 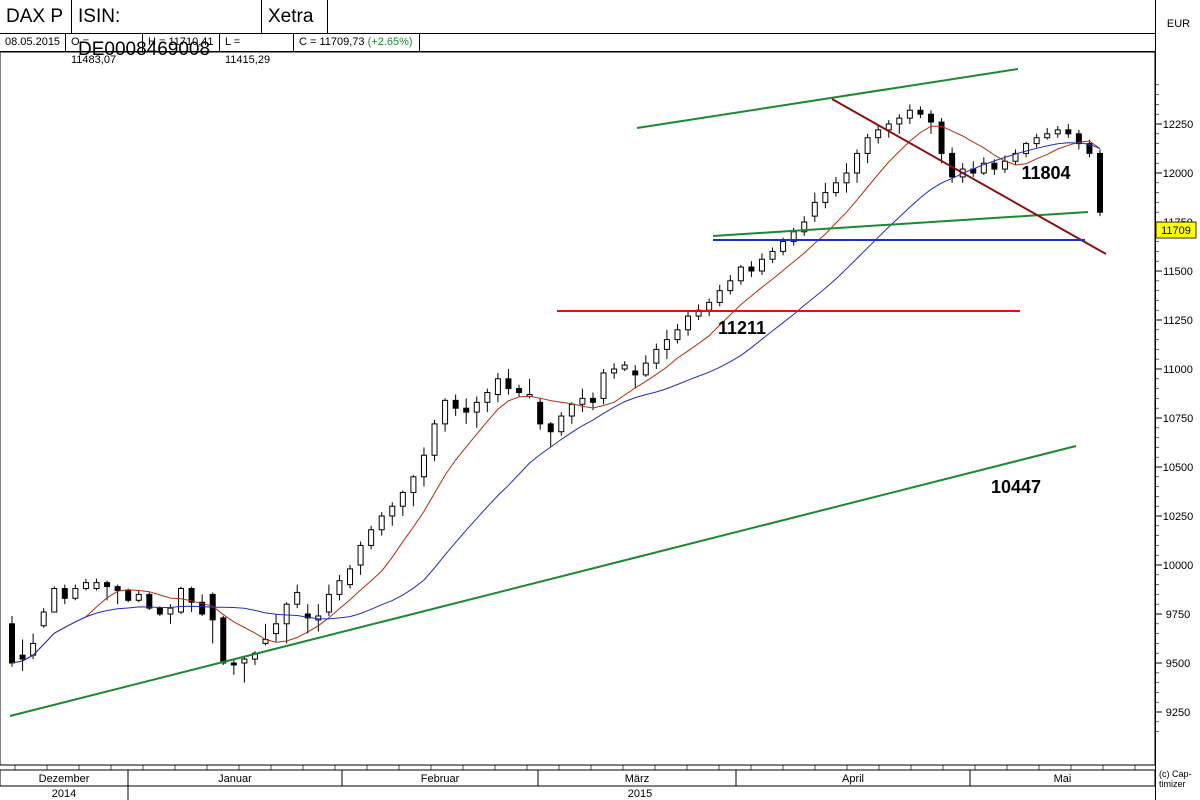 What do you see at coordinates (1178, 272) in the screenshot?
I see `y-tick-label: 11500` at bounding box center [1178, 272].